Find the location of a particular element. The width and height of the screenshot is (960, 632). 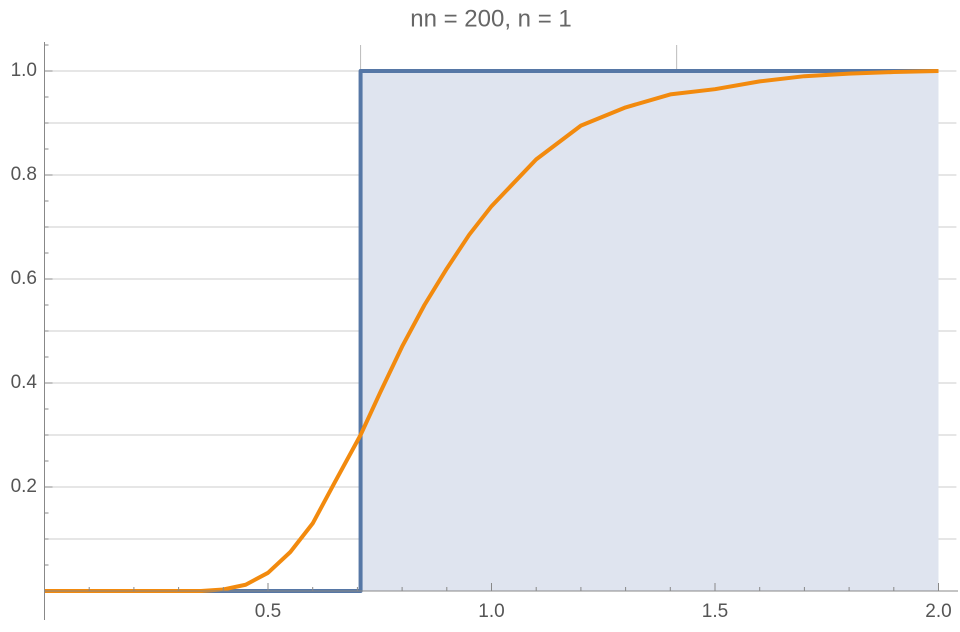

y-tick-label: 0.4 is located at coordinates (24, 382).